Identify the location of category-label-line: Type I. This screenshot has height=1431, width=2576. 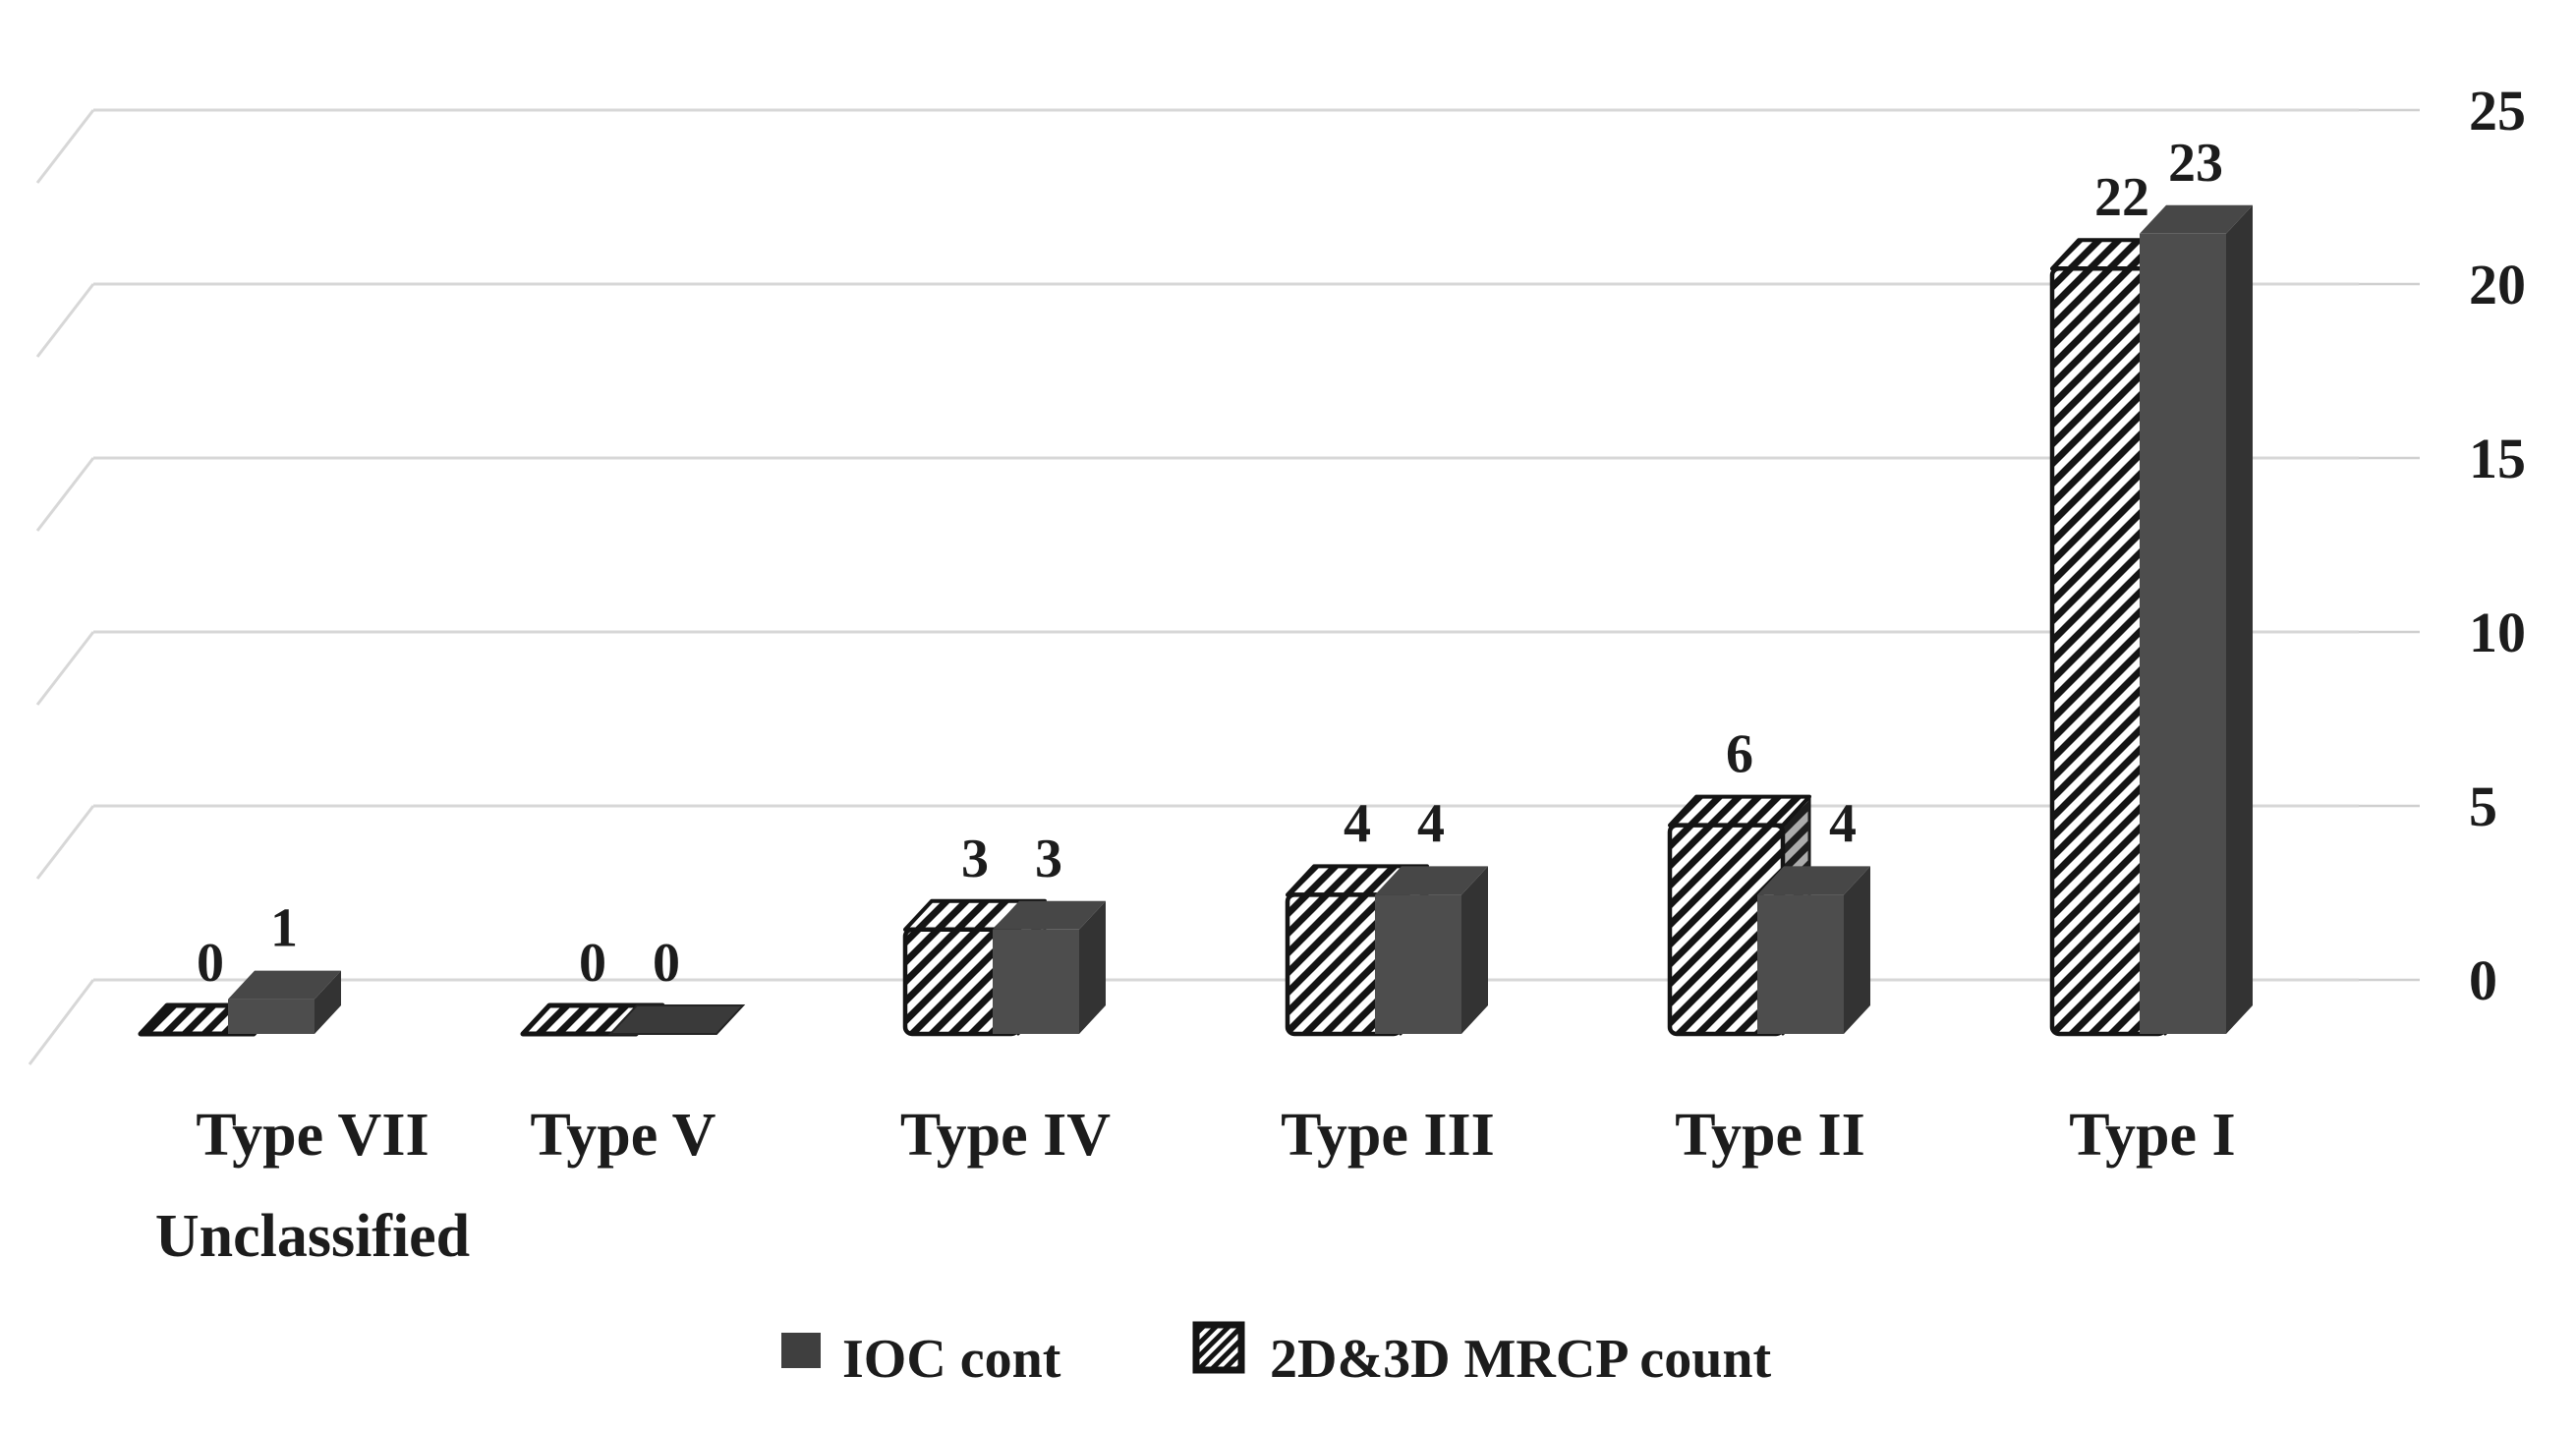
(2152, 1135).